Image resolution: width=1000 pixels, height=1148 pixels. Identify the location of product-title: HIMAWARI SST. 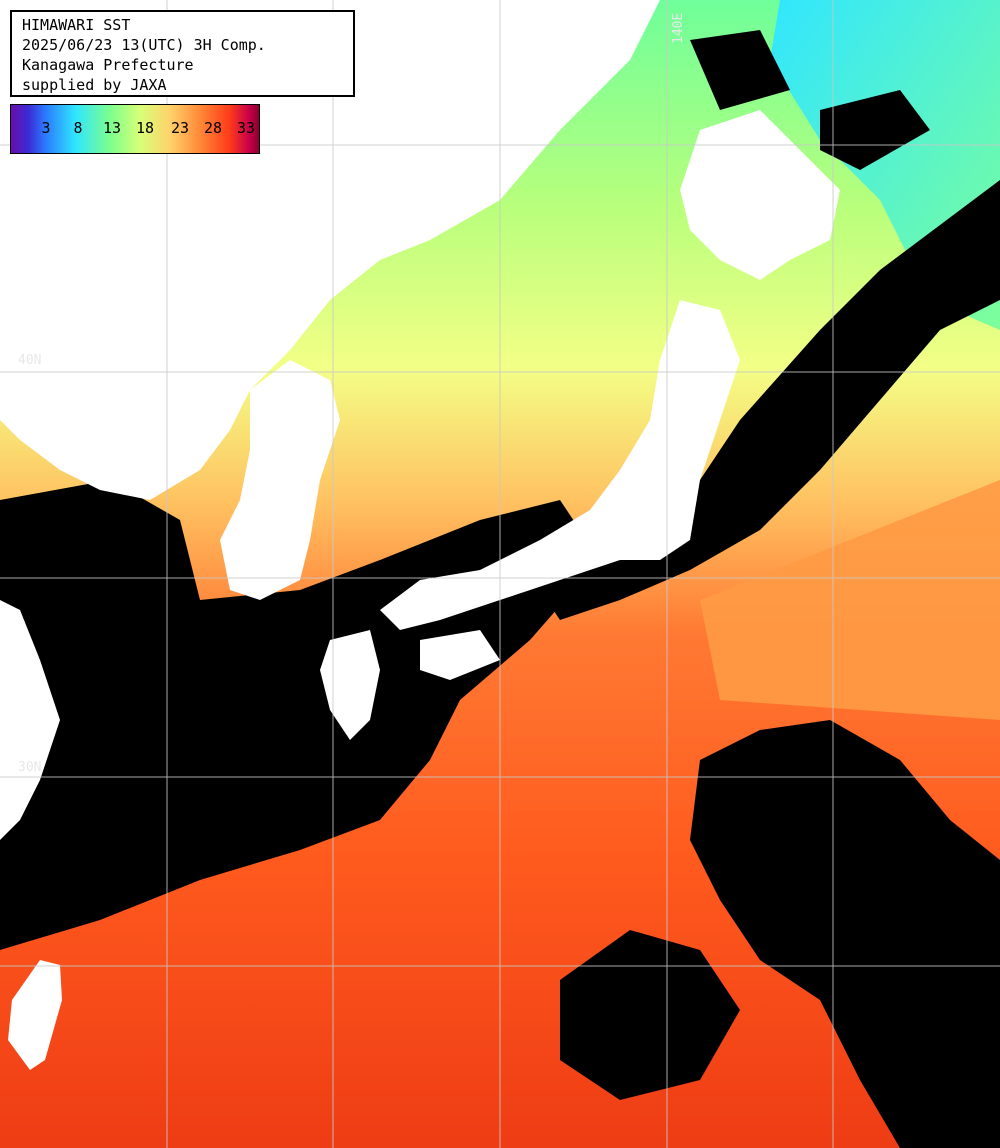
(76, 25).